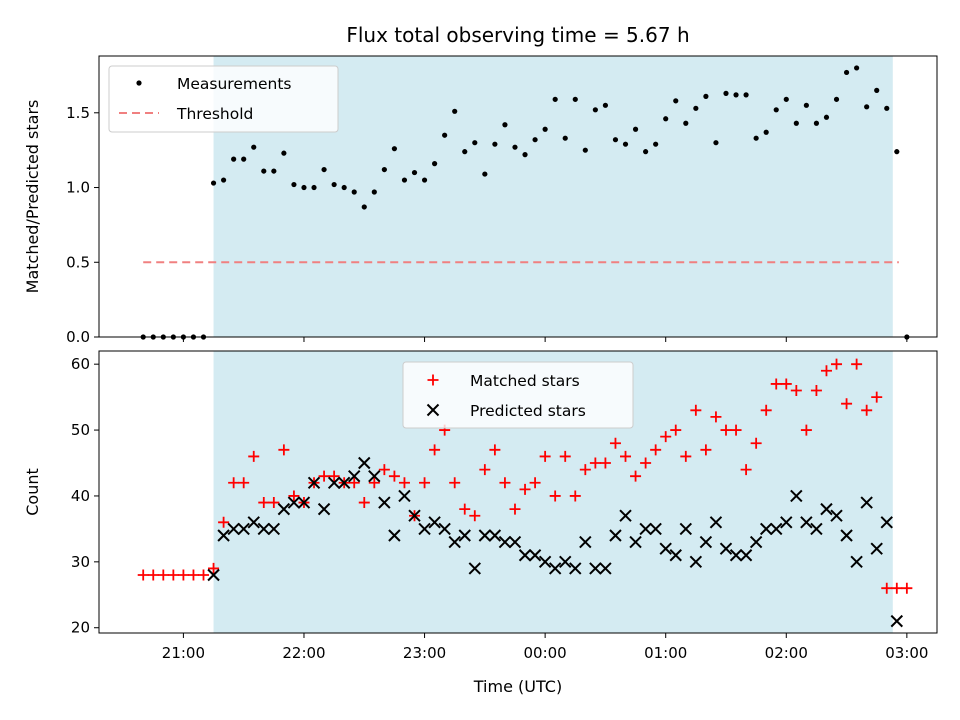 The height and width of the screenshot is (720, 960). Describe the element at coordinates (78, 113) in the screenshot. I see `y-tick-label: 1.5` at that location.